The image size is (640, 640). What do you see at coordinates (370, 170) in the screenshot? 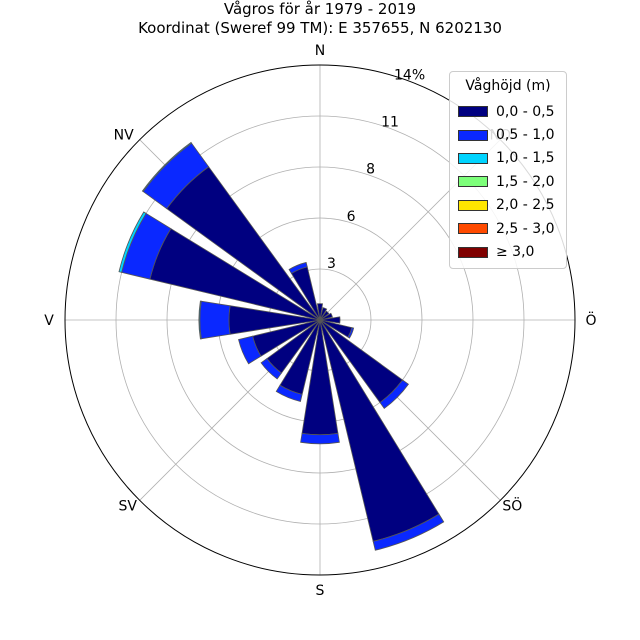
I see `radial-tick-label: 8` at bounding box center [370, 170].